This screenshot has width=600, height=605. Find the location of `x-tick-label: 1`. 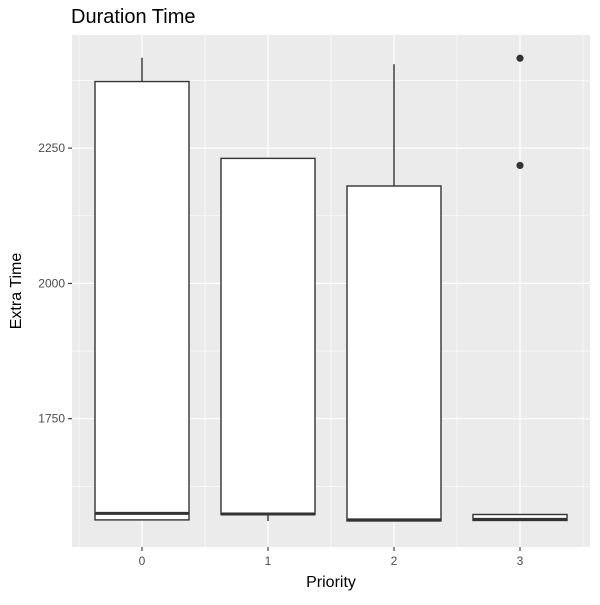

x-tick-label: 1 is located at coordinates (268, 561).